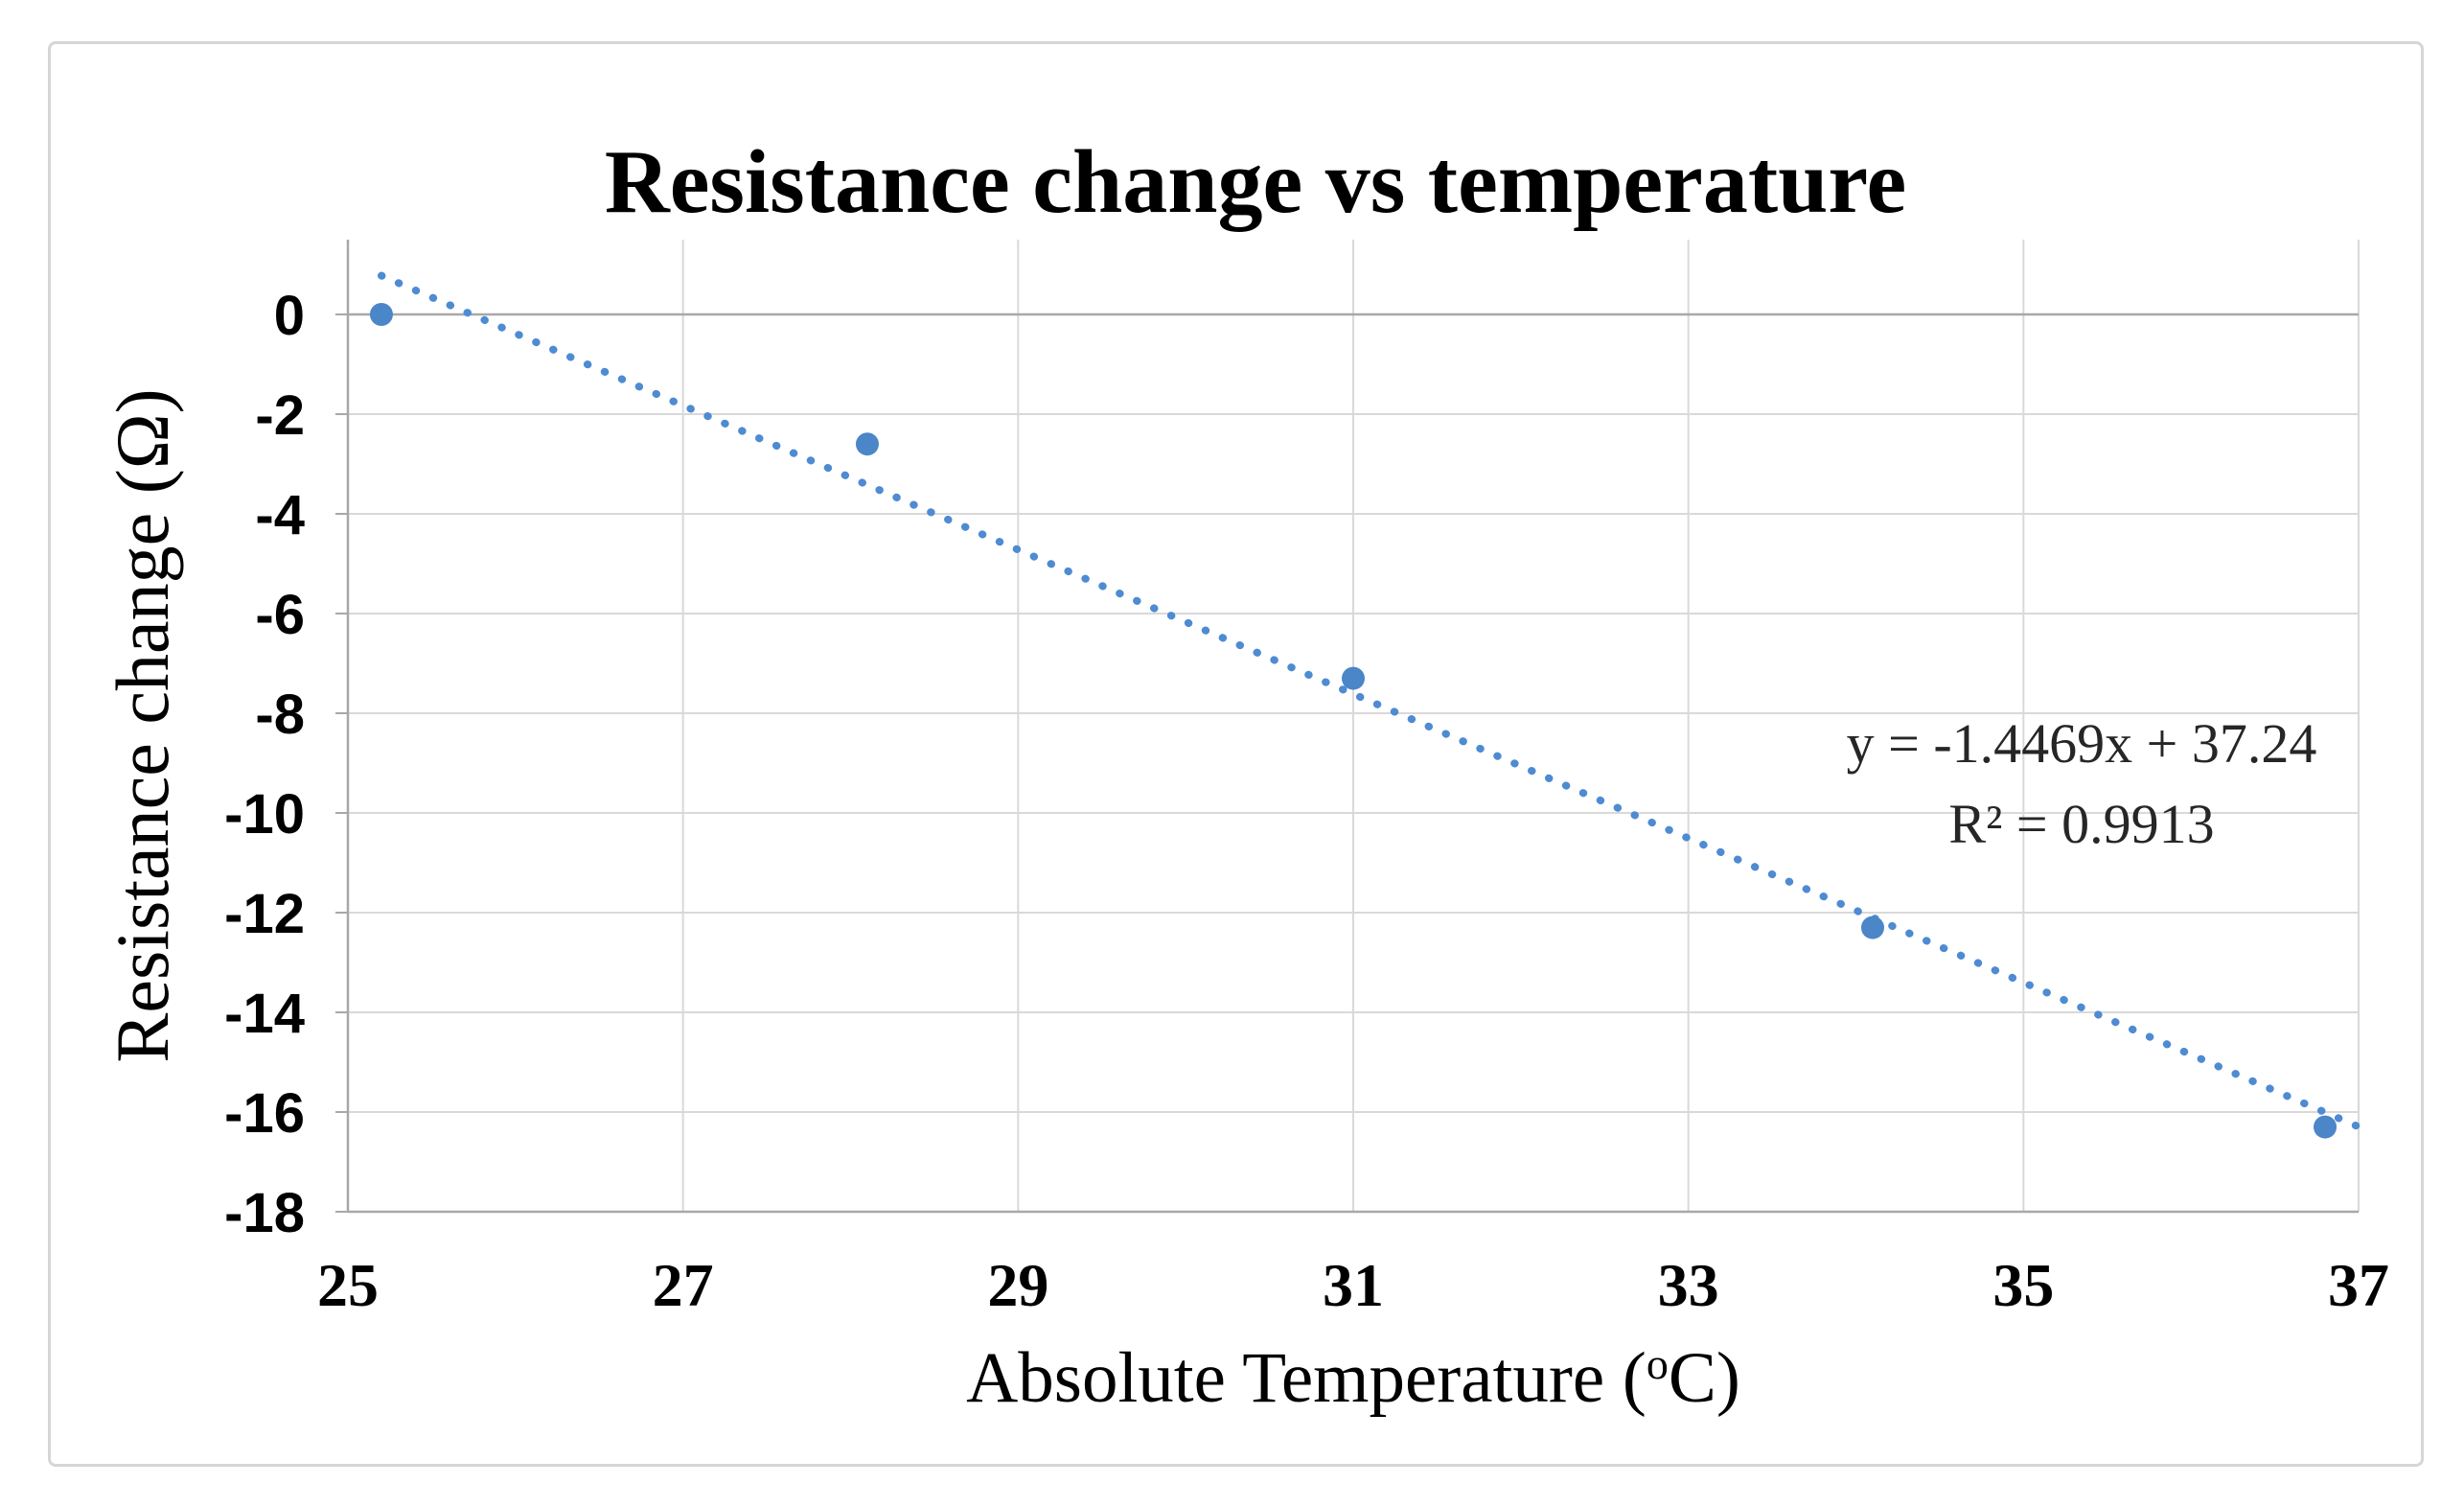  What do you see at coordinates (1353, 1378) in the screenshot?
I see `x-axis-title: Absolute Temperature (oC)` at bounding box center [1353, 1378].